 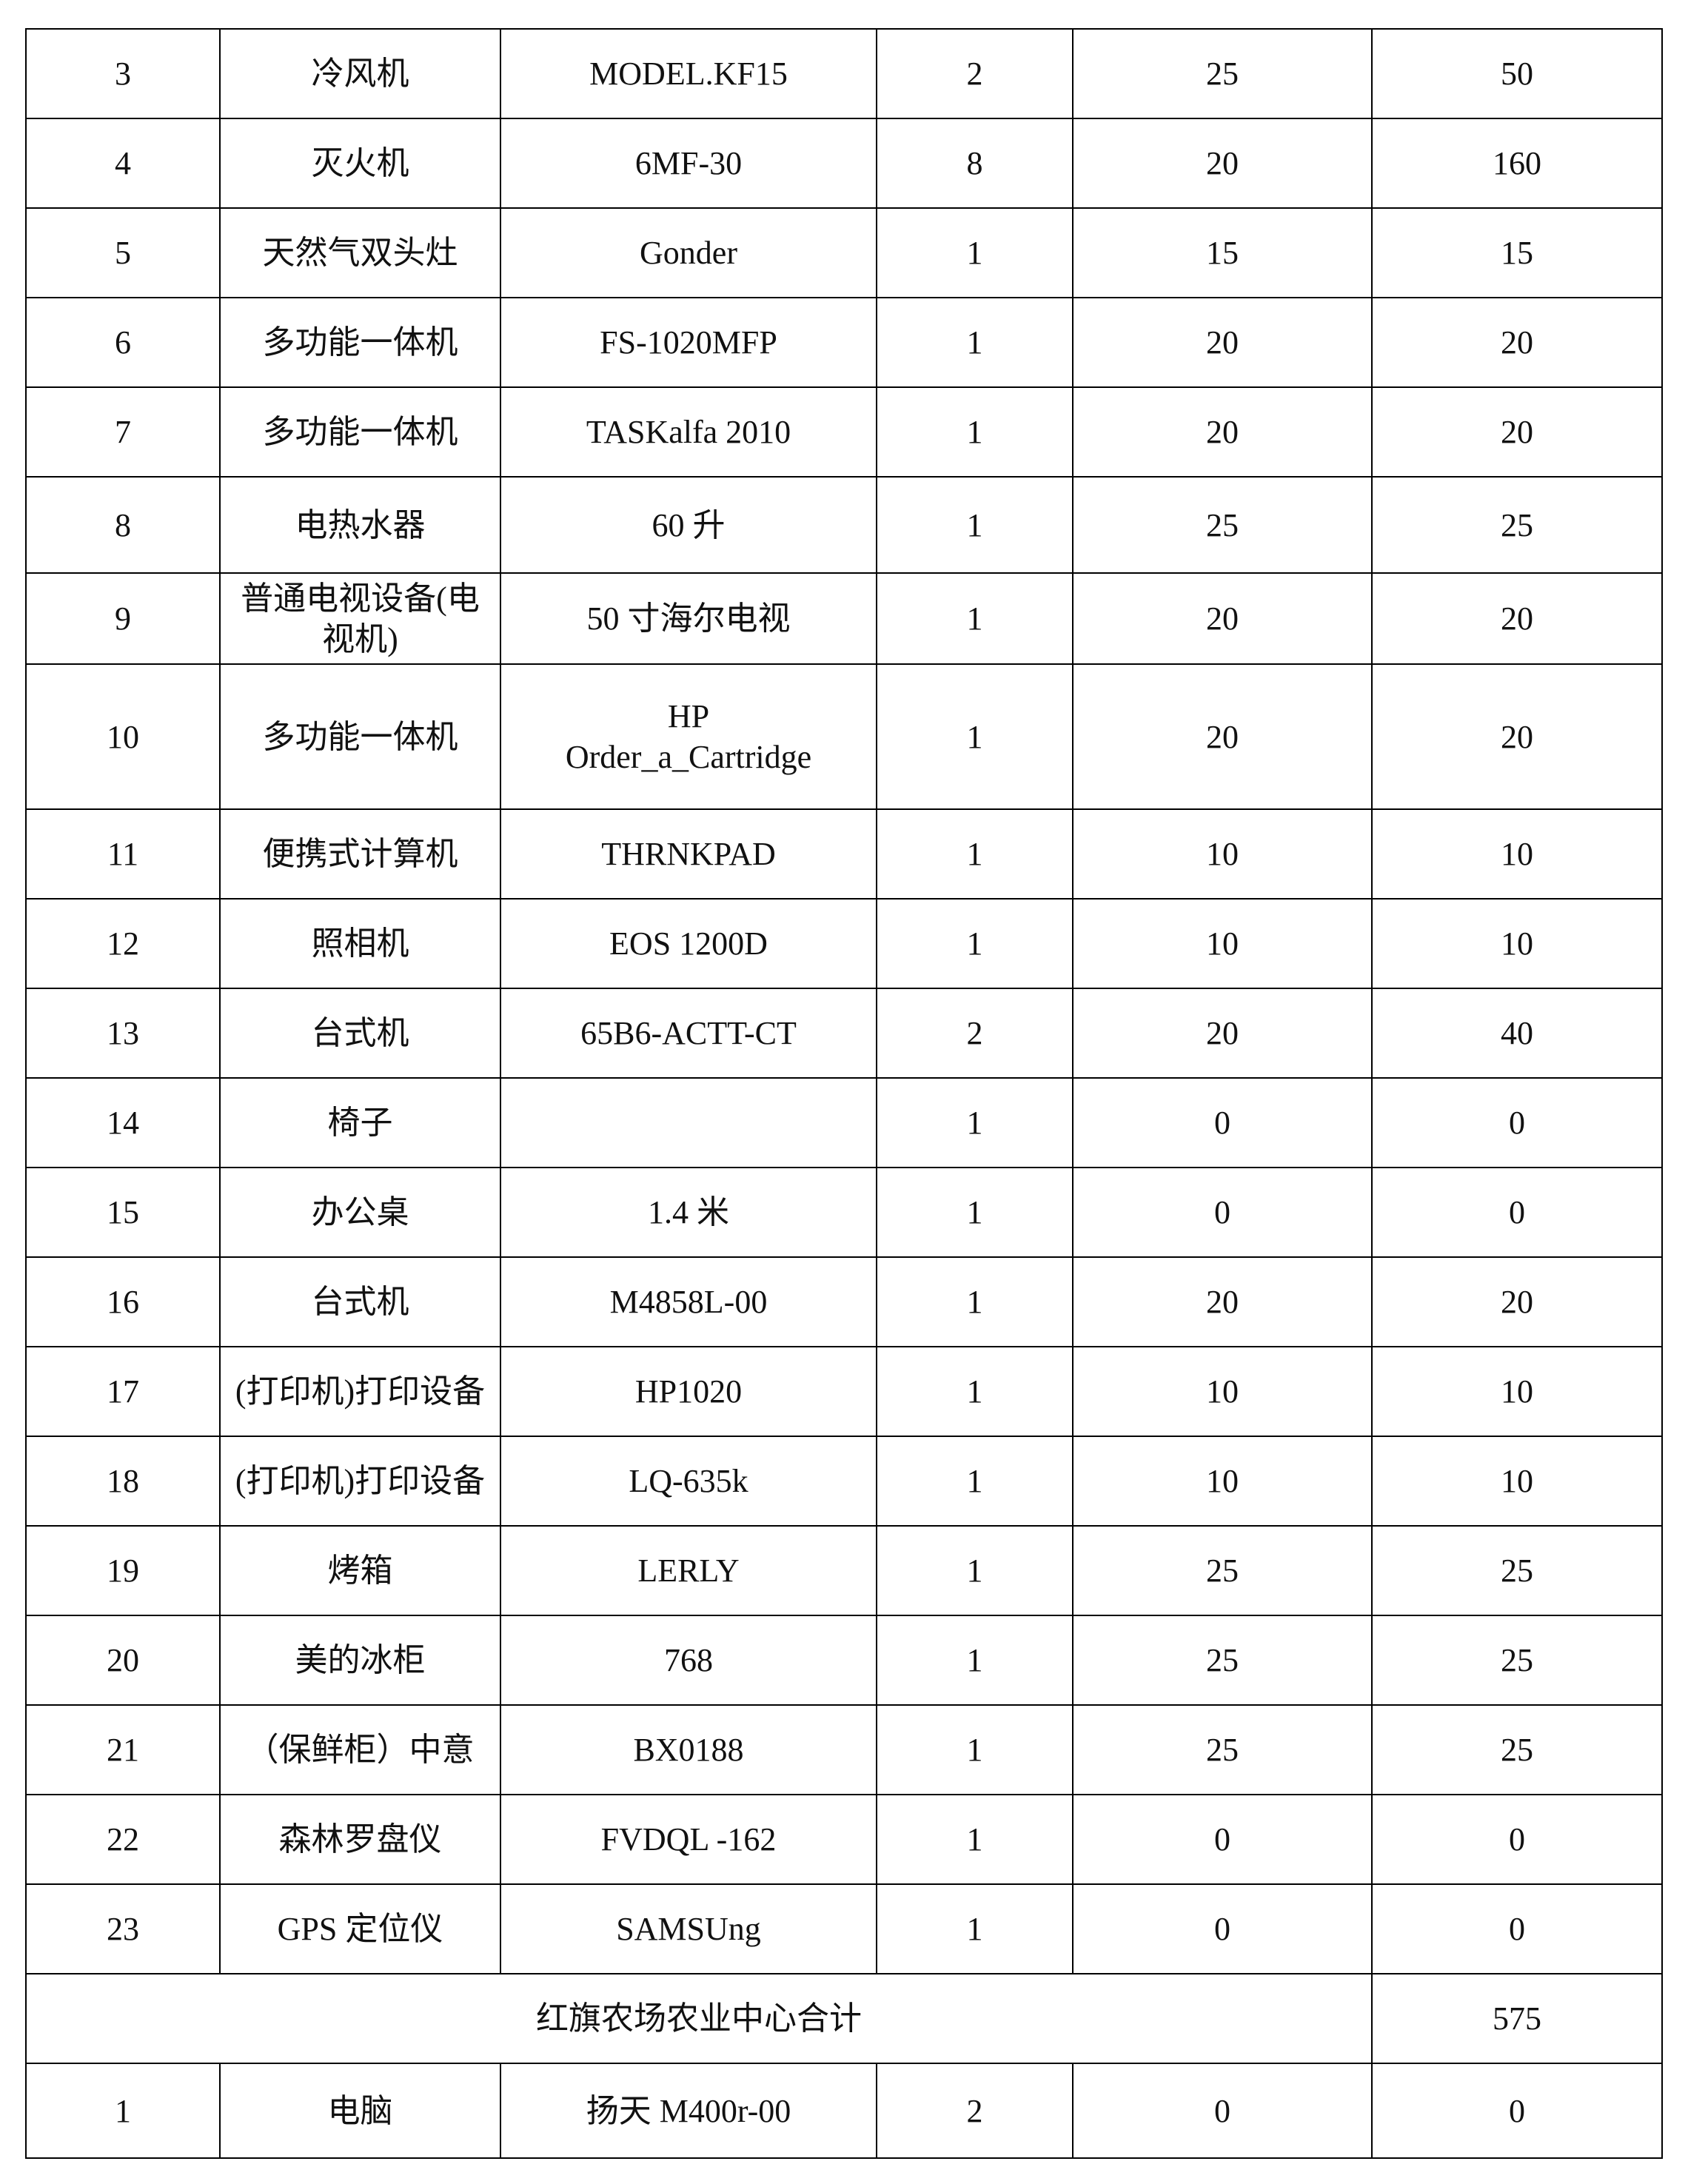 What do you see at coordinates (1517, 253) in the screenshot?
I see `table-cell: 15` at bounding box center [1517, 253].